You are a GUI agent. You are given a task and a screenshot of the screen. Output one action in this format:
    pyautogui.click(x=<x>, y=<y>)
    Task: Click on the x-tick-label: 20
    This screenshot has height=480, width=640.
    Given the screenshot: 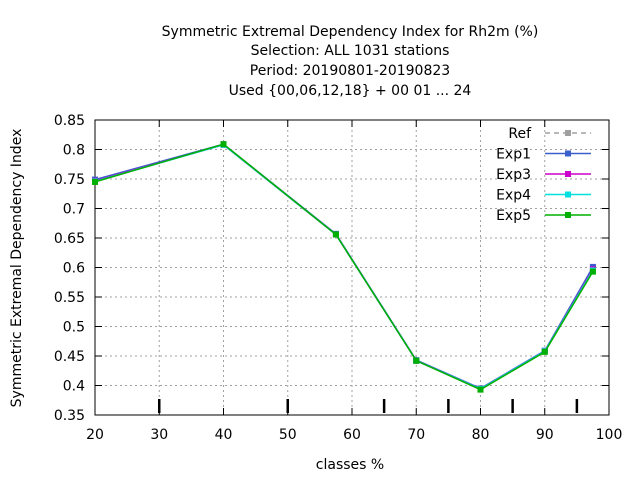 What is the action you would take?
    pyautogui.click(x=95, y=435)
    